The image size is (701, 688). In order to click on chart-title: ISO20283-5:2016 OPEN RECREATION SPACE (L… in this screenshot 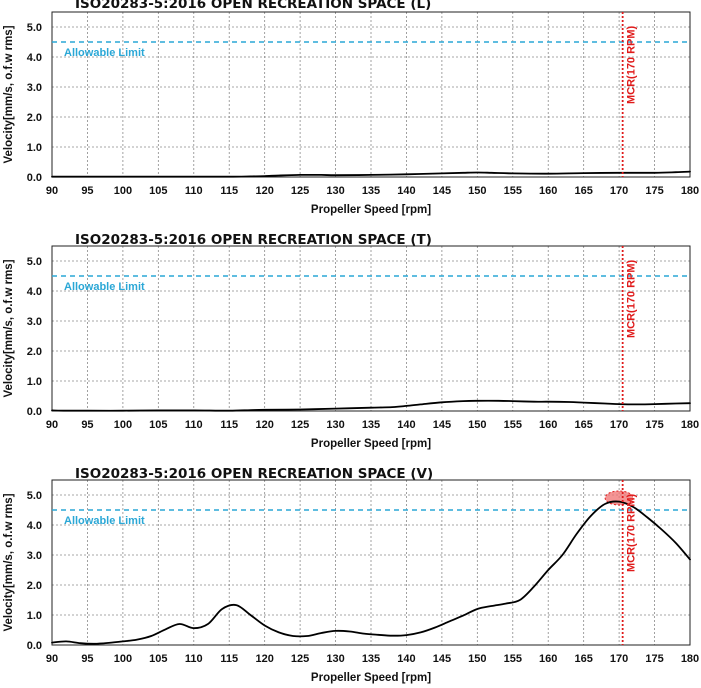, I will do `click(253, 6)`.